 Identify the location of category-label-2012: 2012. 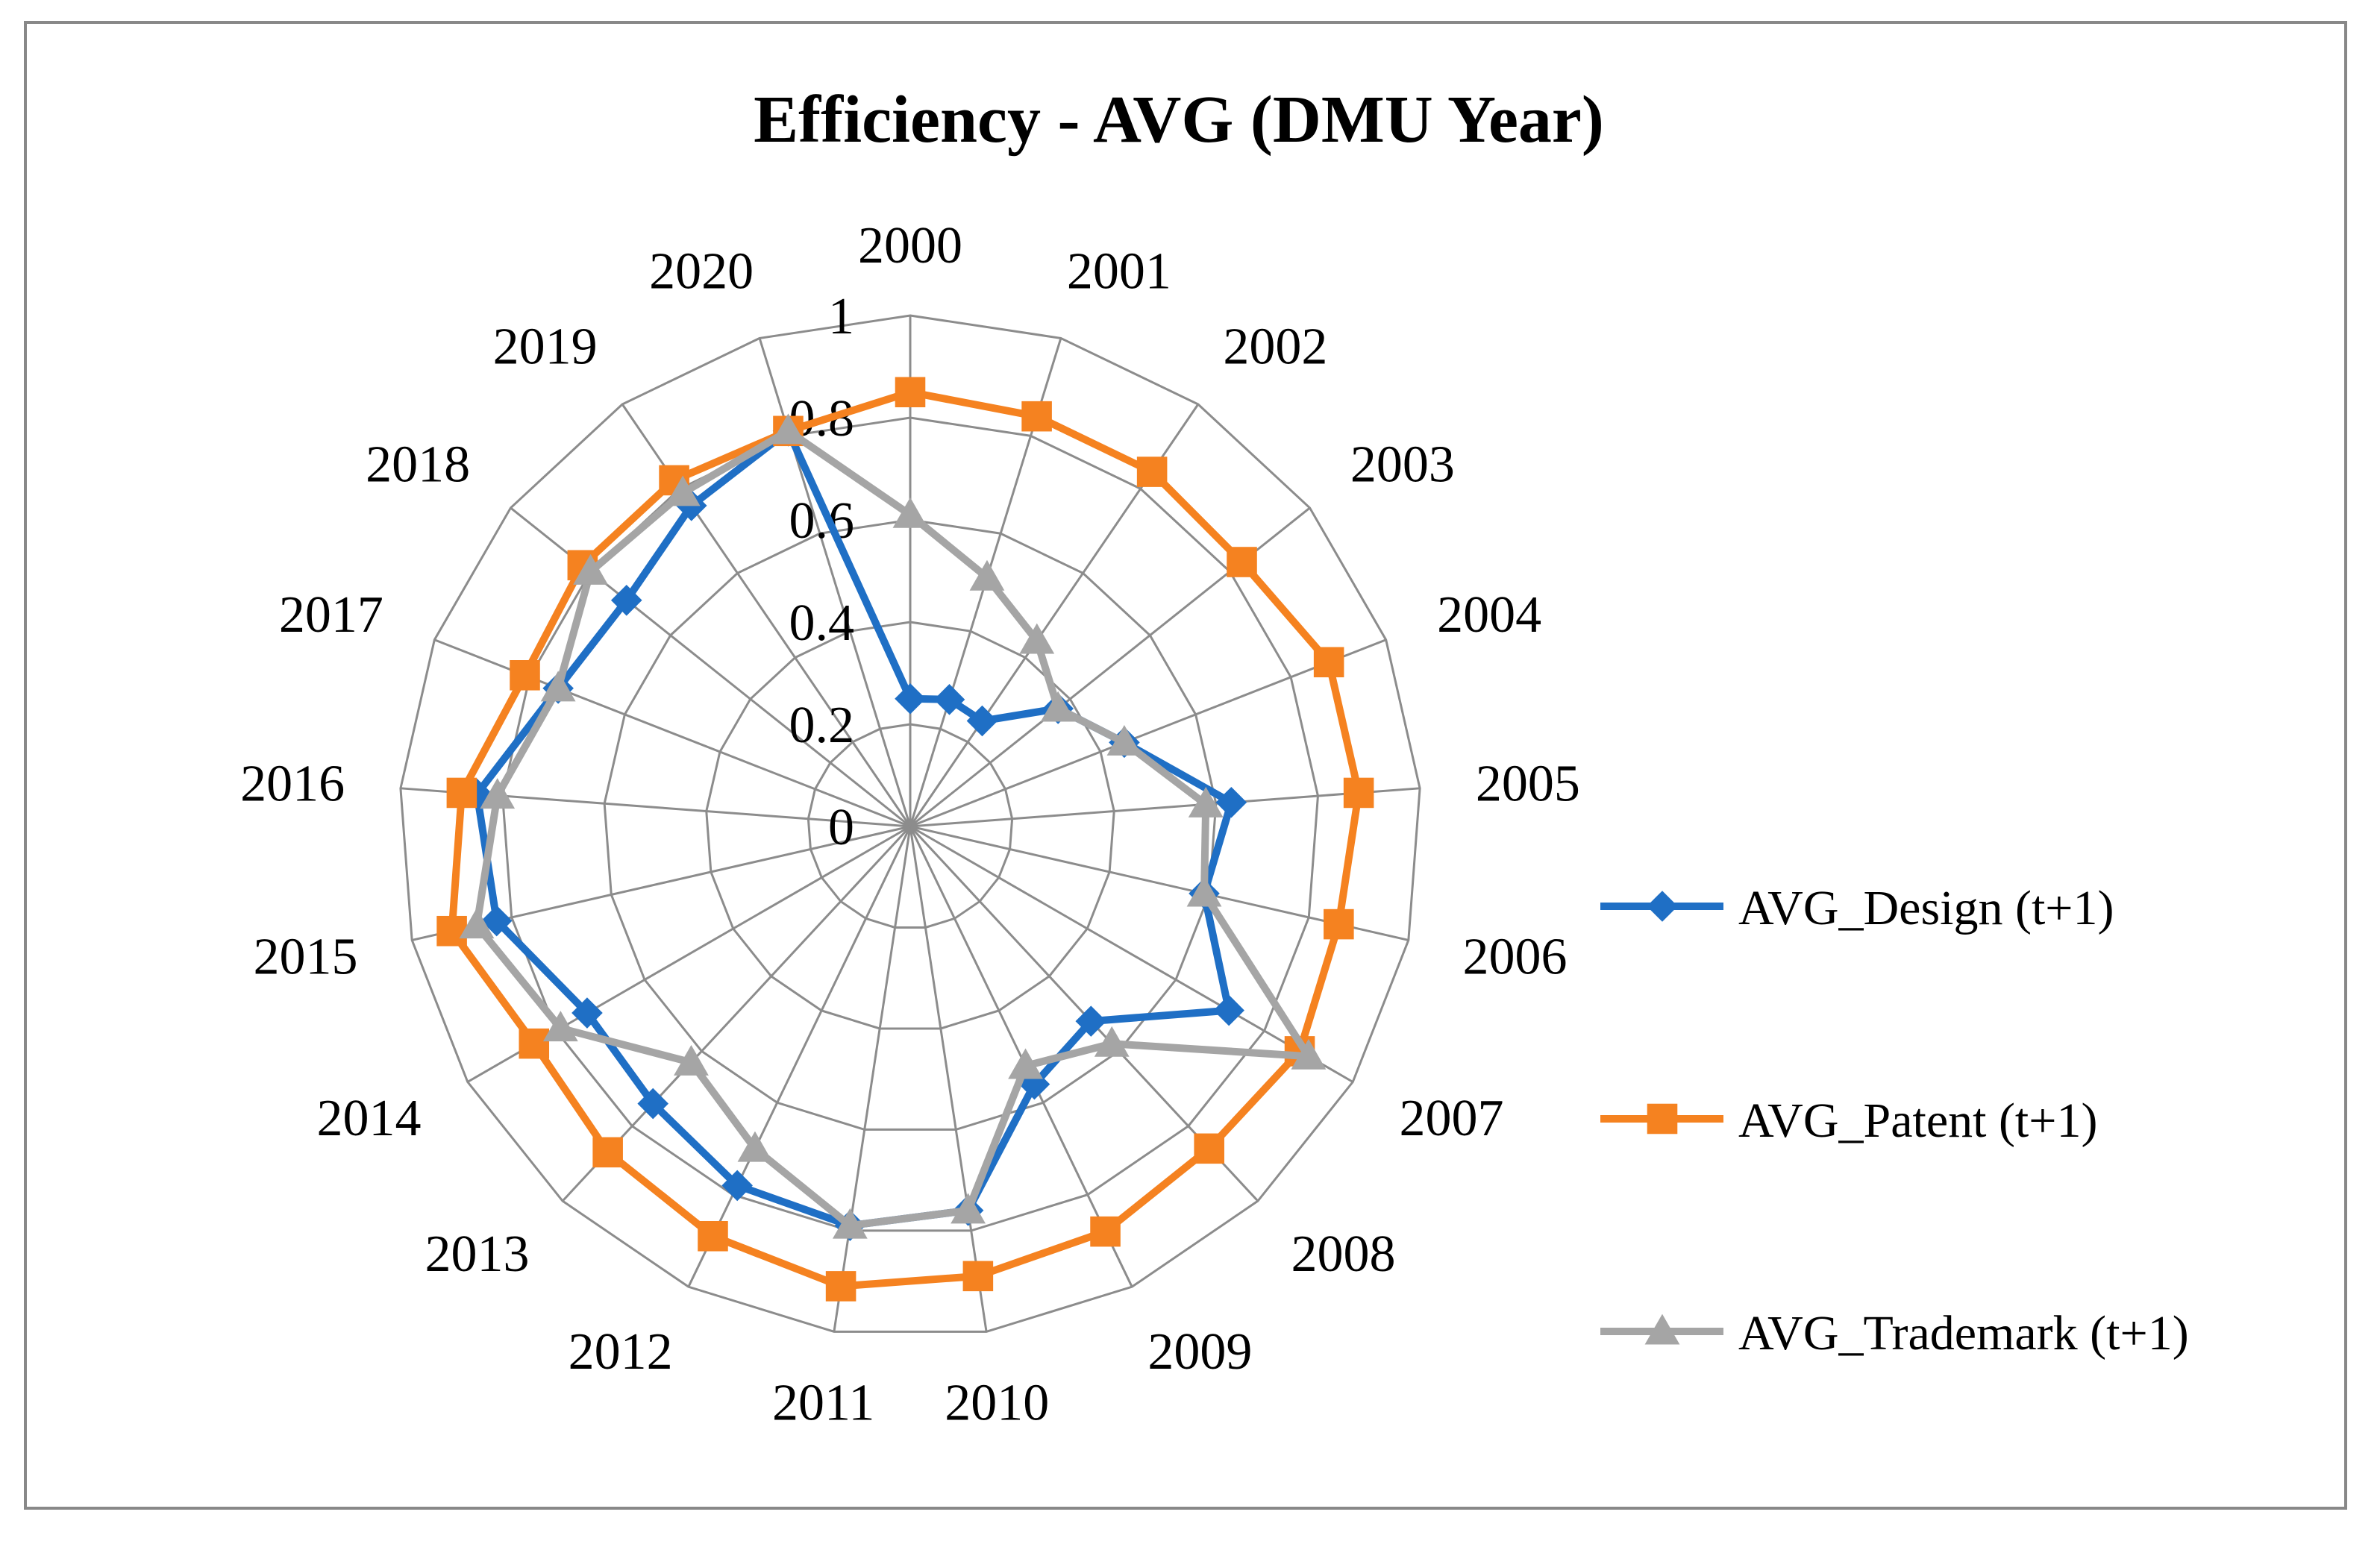
(621, 1352).